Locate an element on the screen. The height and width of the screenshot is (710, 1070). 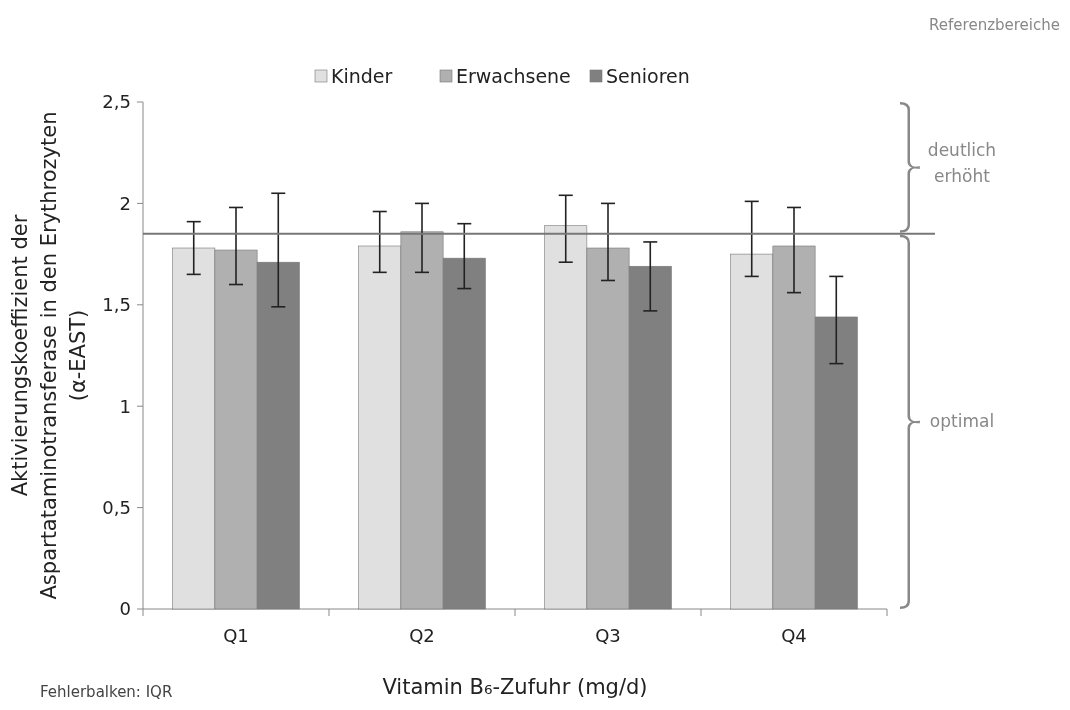
x-tick-label: Q4 is located at coordinates (794, 635).